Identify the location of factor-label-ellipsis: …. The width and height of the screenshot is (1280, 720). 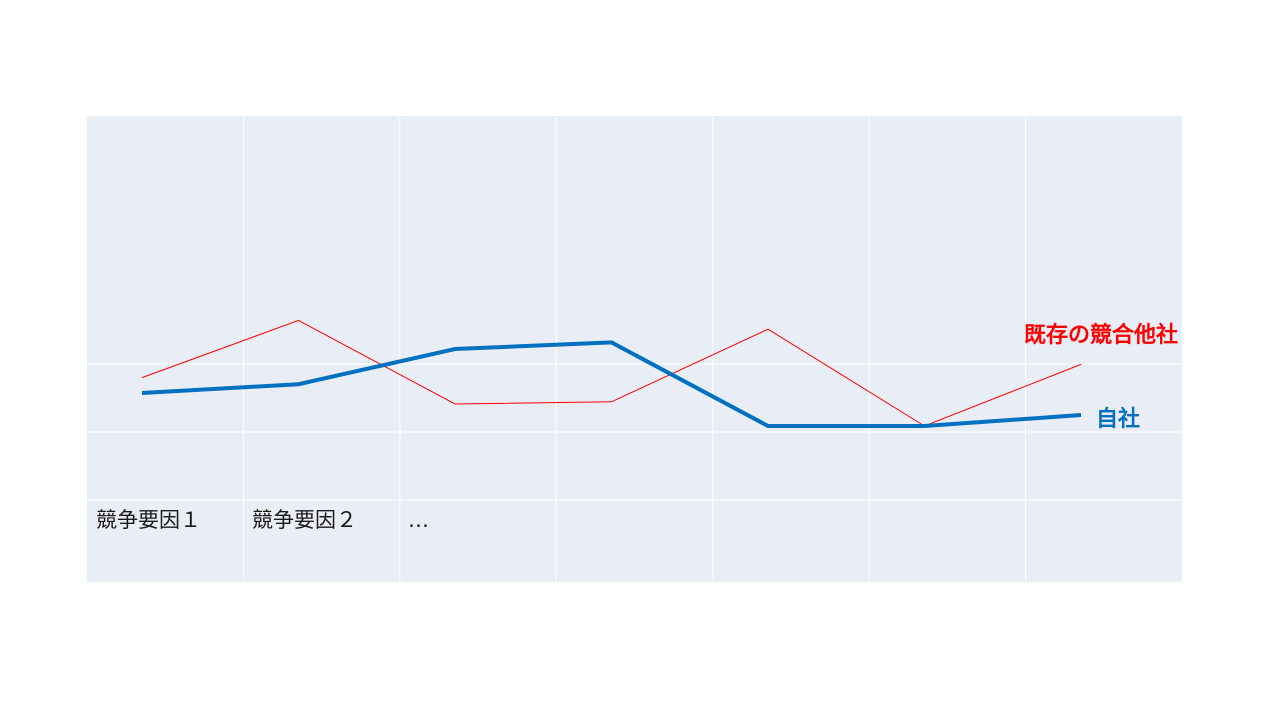
(418, 520).